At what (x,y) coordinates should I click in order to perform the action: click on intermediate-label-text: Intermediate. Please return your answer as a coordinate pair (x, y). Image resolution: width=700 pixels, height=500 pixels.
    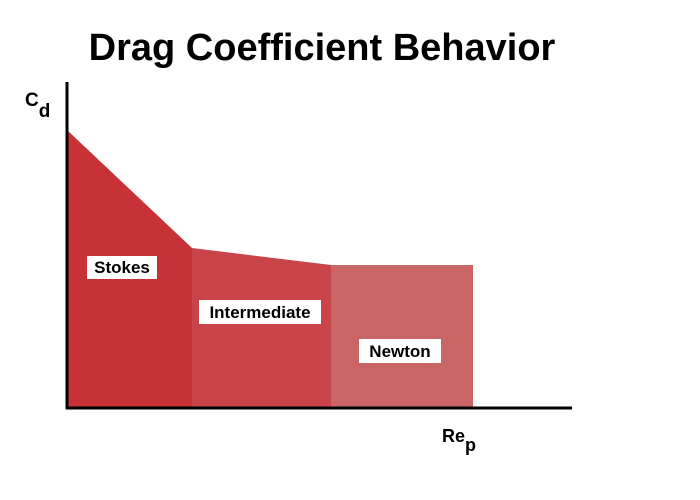
    Looking at the image, I should click on (259, 312).